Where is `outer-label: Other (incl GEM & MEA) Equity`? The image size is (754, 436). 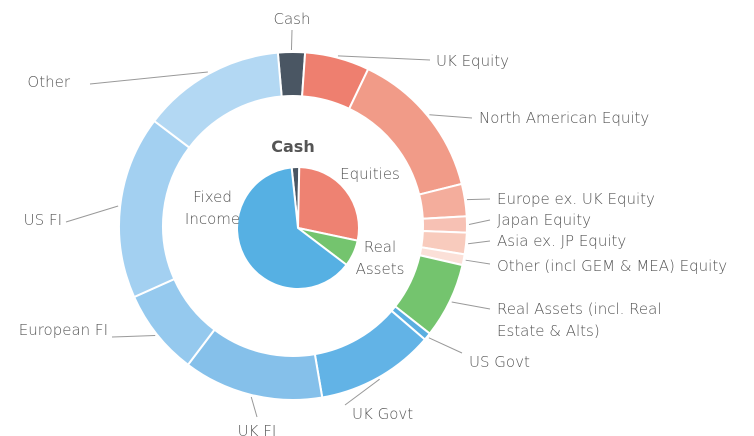 outer-label: Other (incl GEM & MEA) Equity is located at coordinates (612, 266).